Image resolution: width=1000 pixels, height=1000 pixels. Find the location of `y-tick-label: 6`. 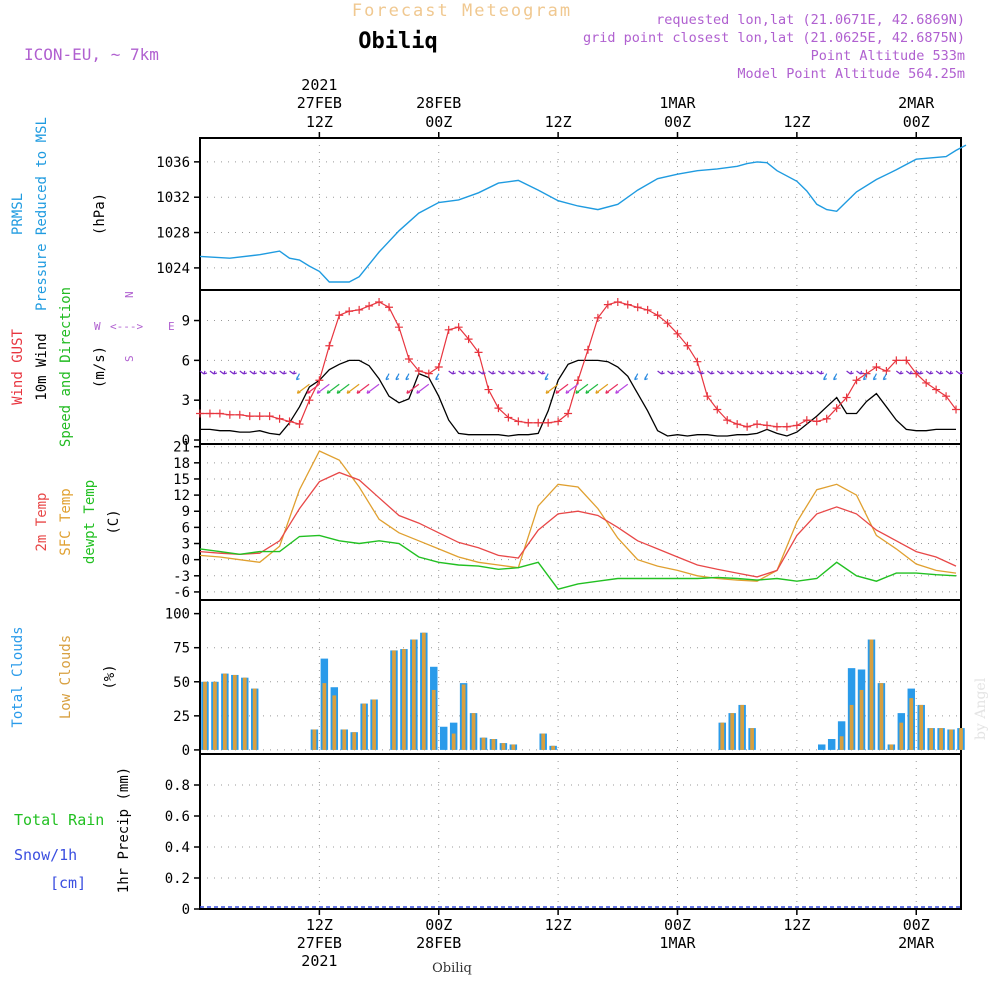

y-tick-label: 6 is located at coordinates (186, 528).